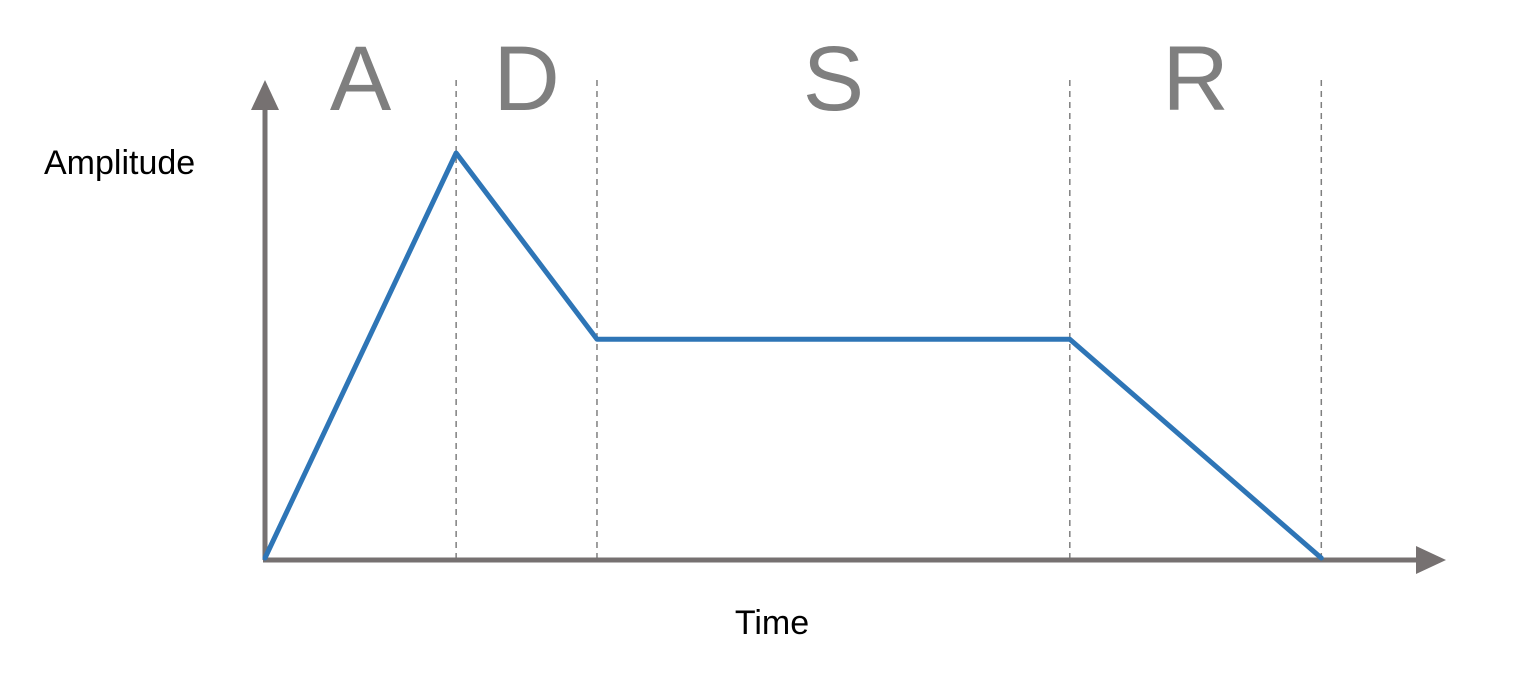 The width and height of the screenshot is (1532, 692). What do you see at coordinates (119, 163) in the screenshot?
I see `y-axis-label: Amplitude` at bounding box center [119, 163].